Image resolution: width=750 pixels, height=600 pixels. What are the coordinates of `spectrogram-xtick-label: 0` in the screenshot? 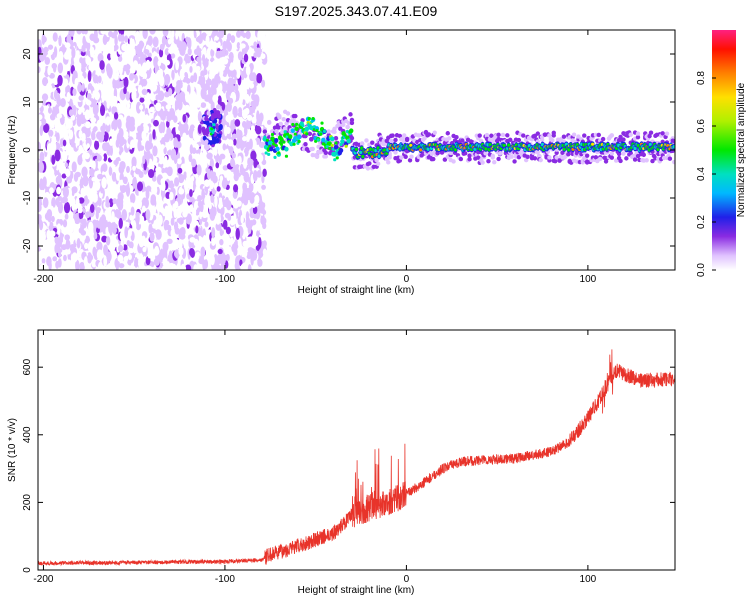 It's located at (407, 279).